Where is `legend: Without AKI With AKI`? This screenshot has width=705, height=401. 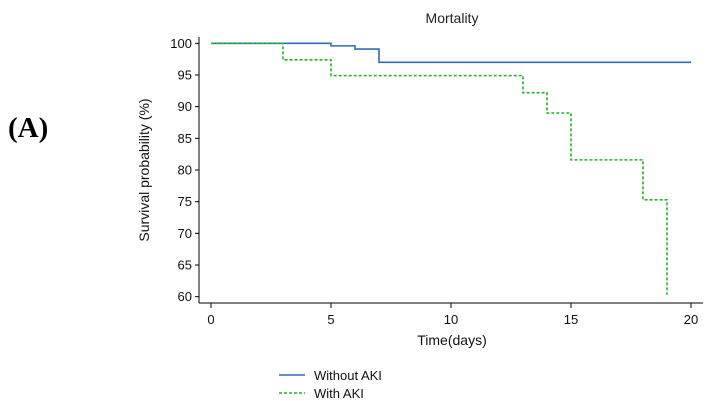 legend: Without AKI With AKI is located at coordinates (330, 384).